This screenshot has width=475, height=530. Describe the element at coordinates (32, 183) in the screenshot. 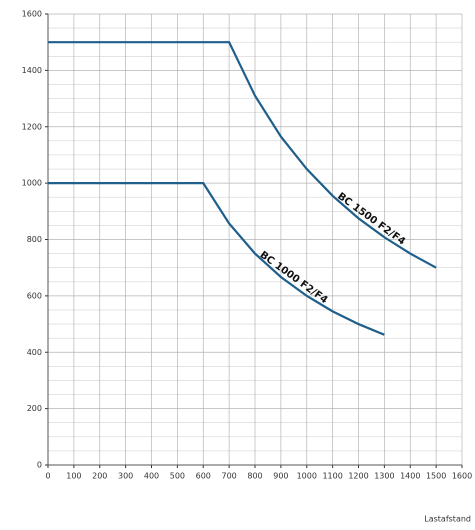

I see `y-tick-label: 1000` at that location.